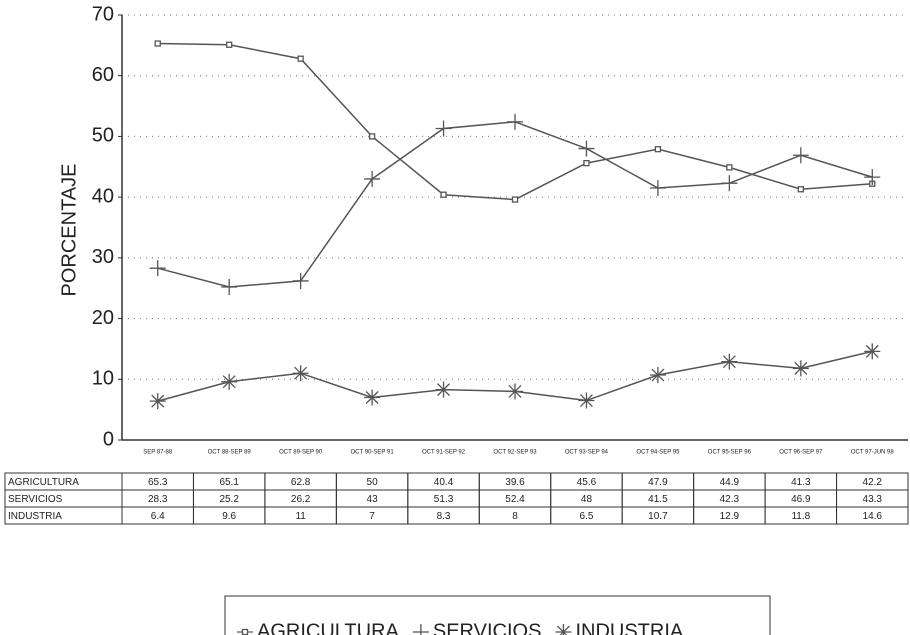 The image size is (910, 635). I want to click on x-tick-label: OCT 91-SEP 92, so click(444, 453).